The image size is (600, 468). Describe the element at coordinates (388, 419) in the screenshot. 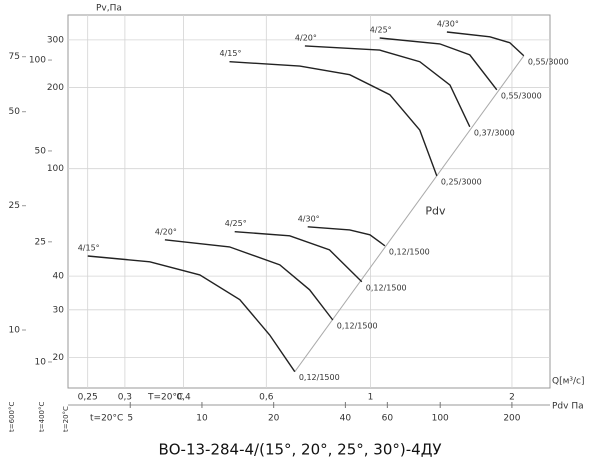

I see `pdv-tick-label: 60` at that location.